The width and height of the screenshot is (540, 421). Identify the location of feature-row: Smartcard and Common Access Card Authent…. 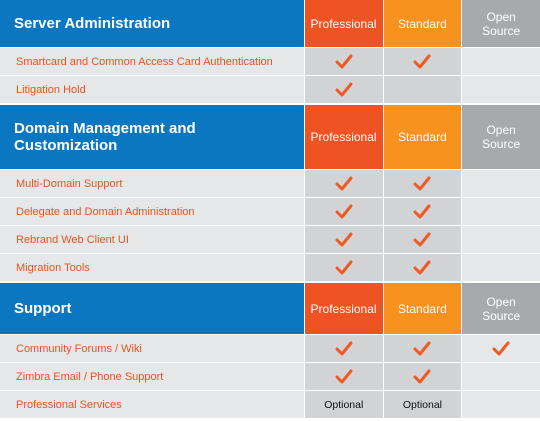
(270, 61).